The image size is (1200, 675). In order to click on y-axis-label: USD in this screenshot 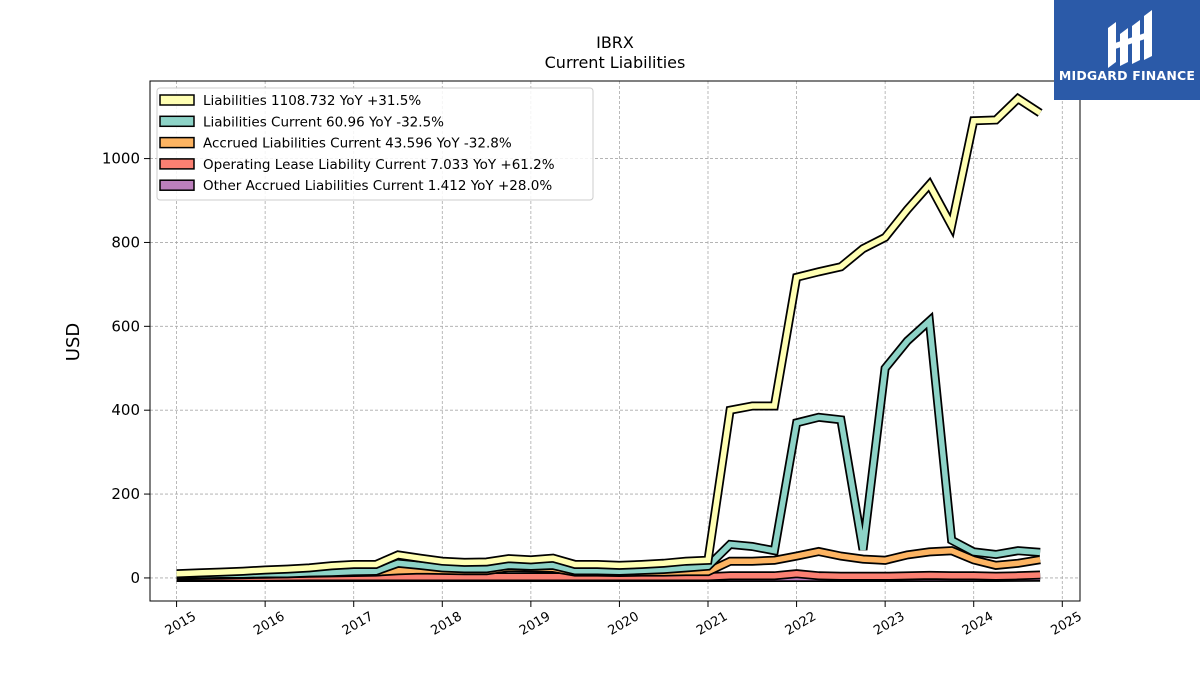, I will do `click(73, 342)`.